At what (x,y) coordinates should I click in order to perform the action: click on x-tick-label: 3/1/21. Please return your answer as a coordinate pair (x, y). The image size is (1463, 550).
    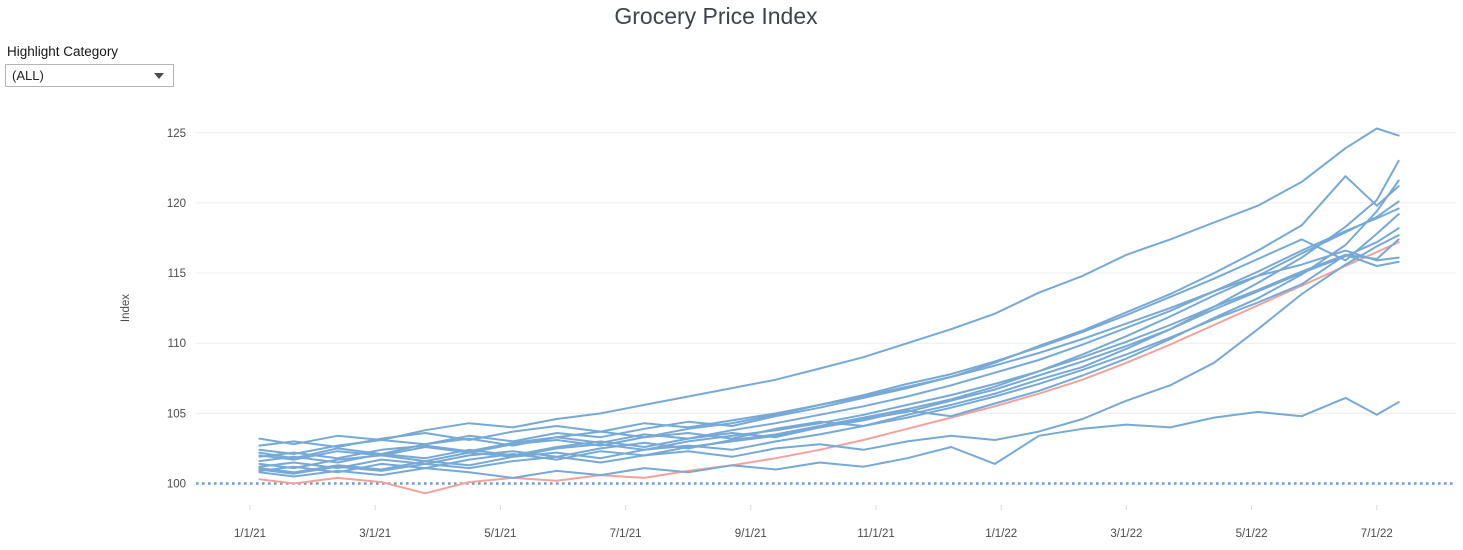
    Looking at the image, I should click on (375, 534).